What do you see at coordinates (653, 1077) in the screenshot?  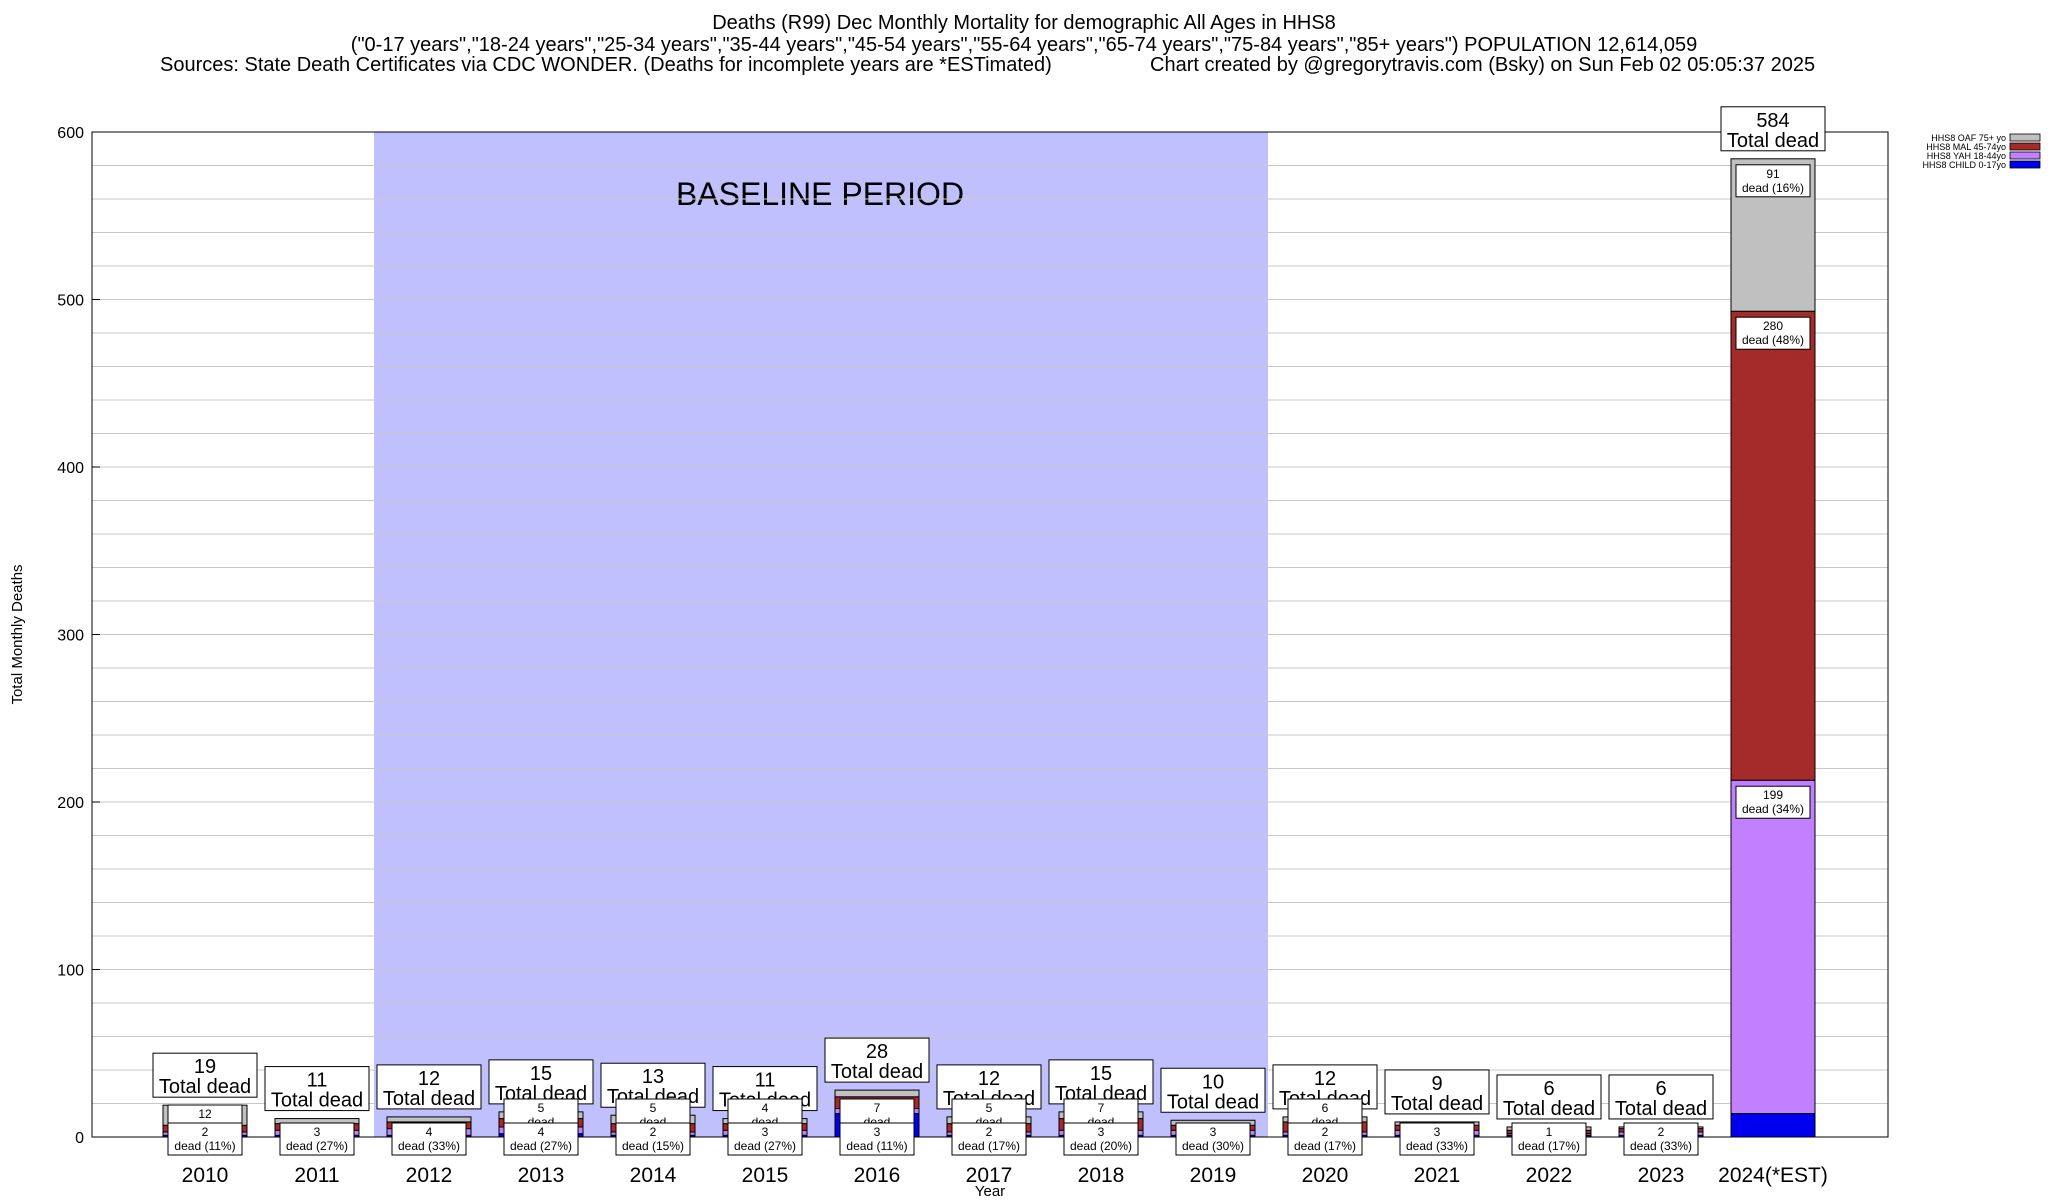 I see `total-value: 13` at bounding box center [653, 1077].